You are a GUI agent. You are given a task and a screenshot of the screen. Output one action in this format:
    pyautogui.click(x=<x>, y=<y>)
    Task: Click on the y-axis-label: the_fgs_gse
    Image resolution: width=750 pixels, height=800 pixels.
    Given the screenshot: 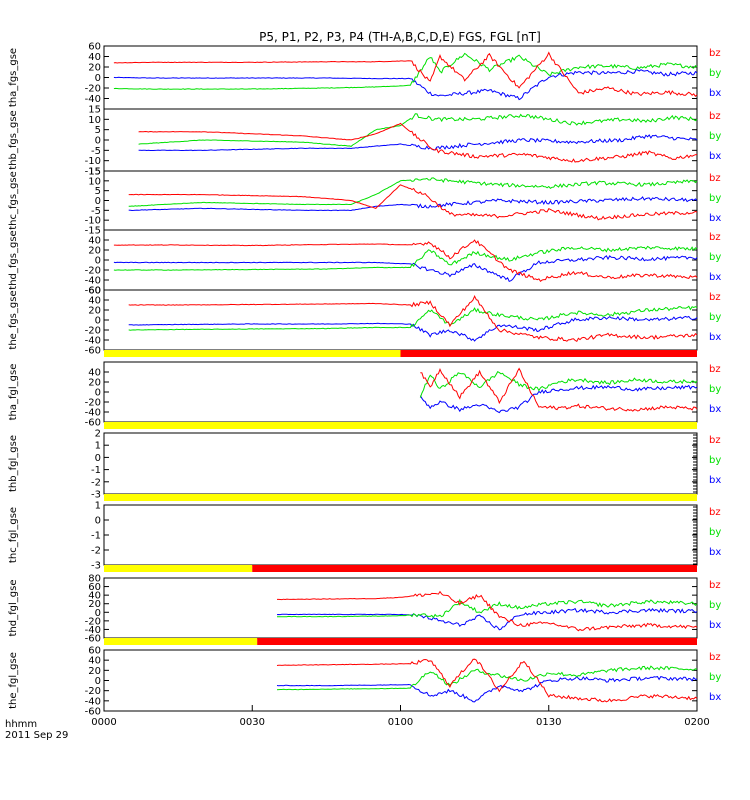 What is the action you would take?
    pyautogui.click(x=13, y=319)
    